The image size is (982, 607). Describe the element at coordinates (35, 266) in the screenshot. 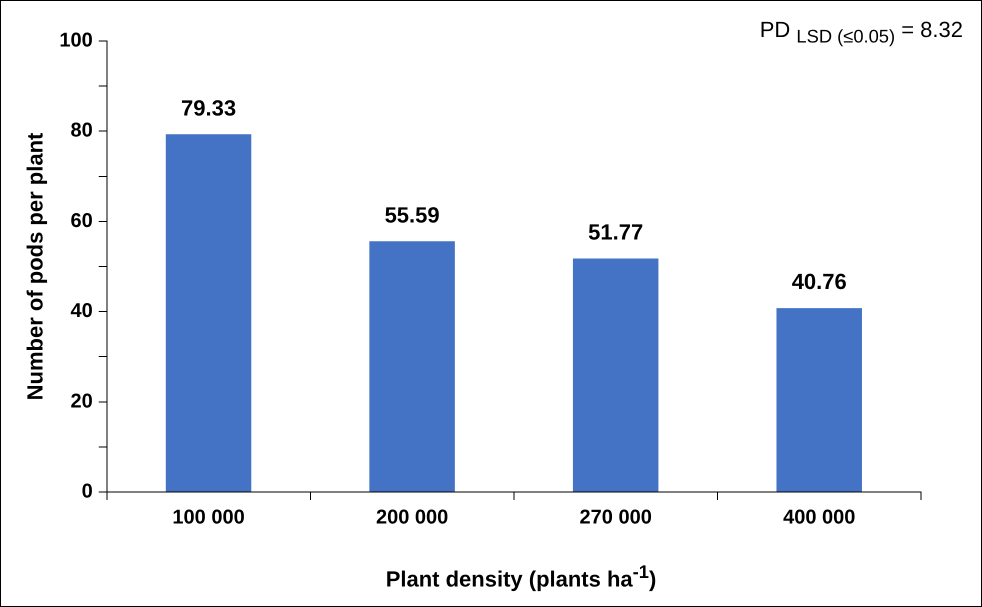

I see `y-axis-title: Number of pods per plant` at that location.